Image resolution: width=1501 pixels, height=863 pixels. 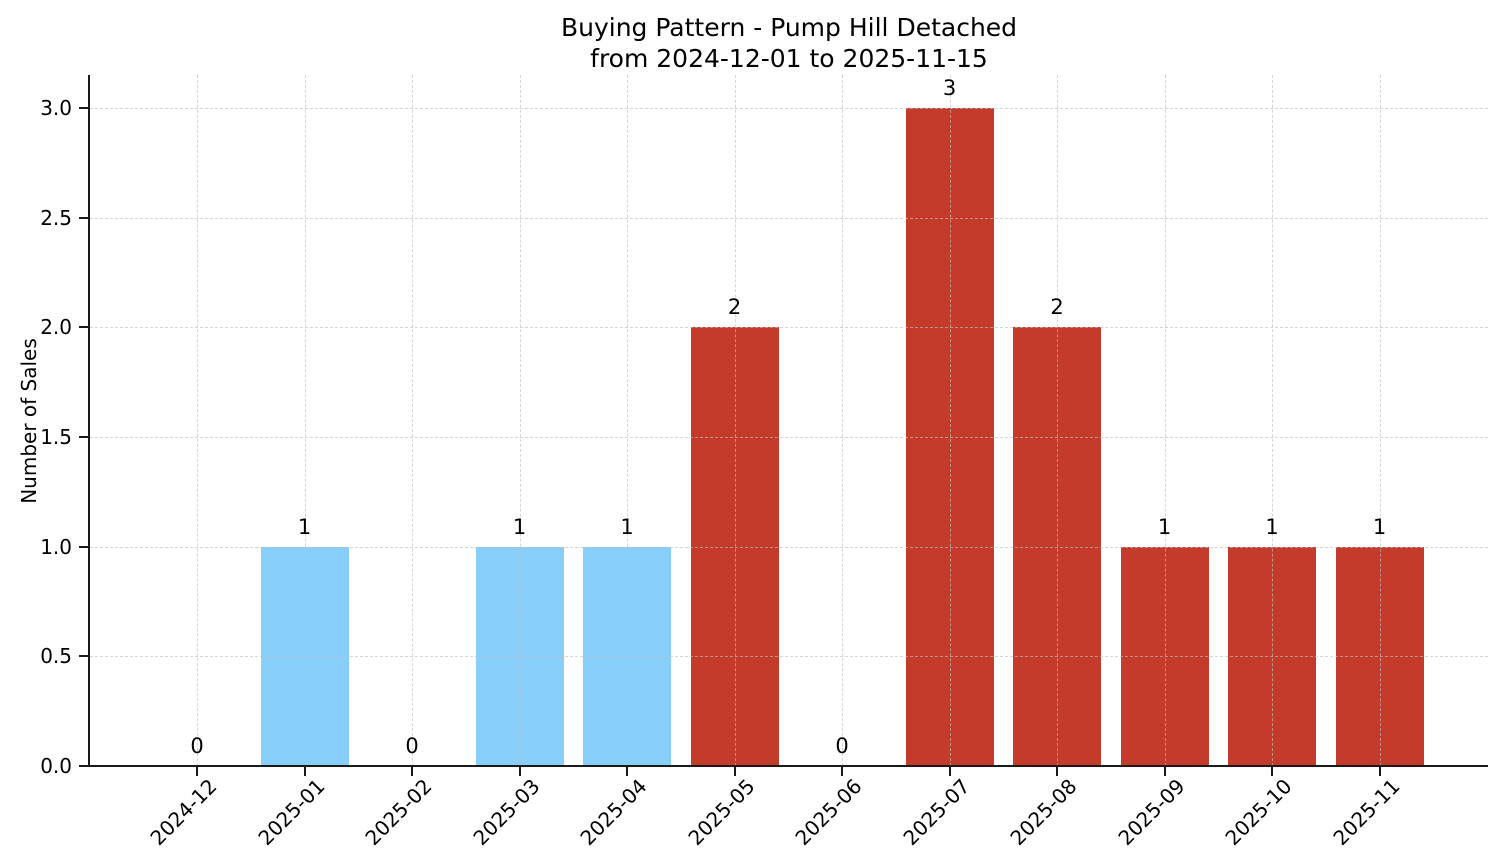 I want to click on y-tick-label: 0.0, so click(x=56, y=766).